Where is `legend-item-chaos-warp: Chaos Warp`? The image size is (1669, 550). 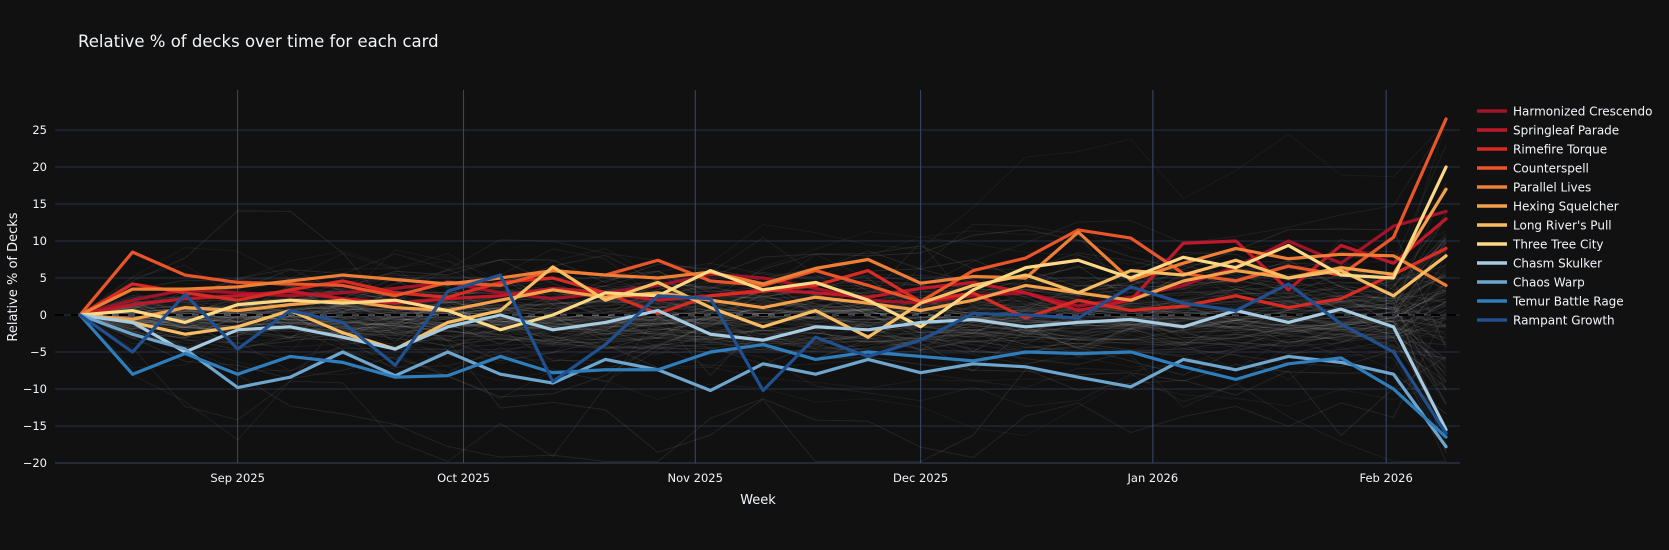
legend-item-chaos-warp: Chaos Warp is located at coordinates (1531, 283).